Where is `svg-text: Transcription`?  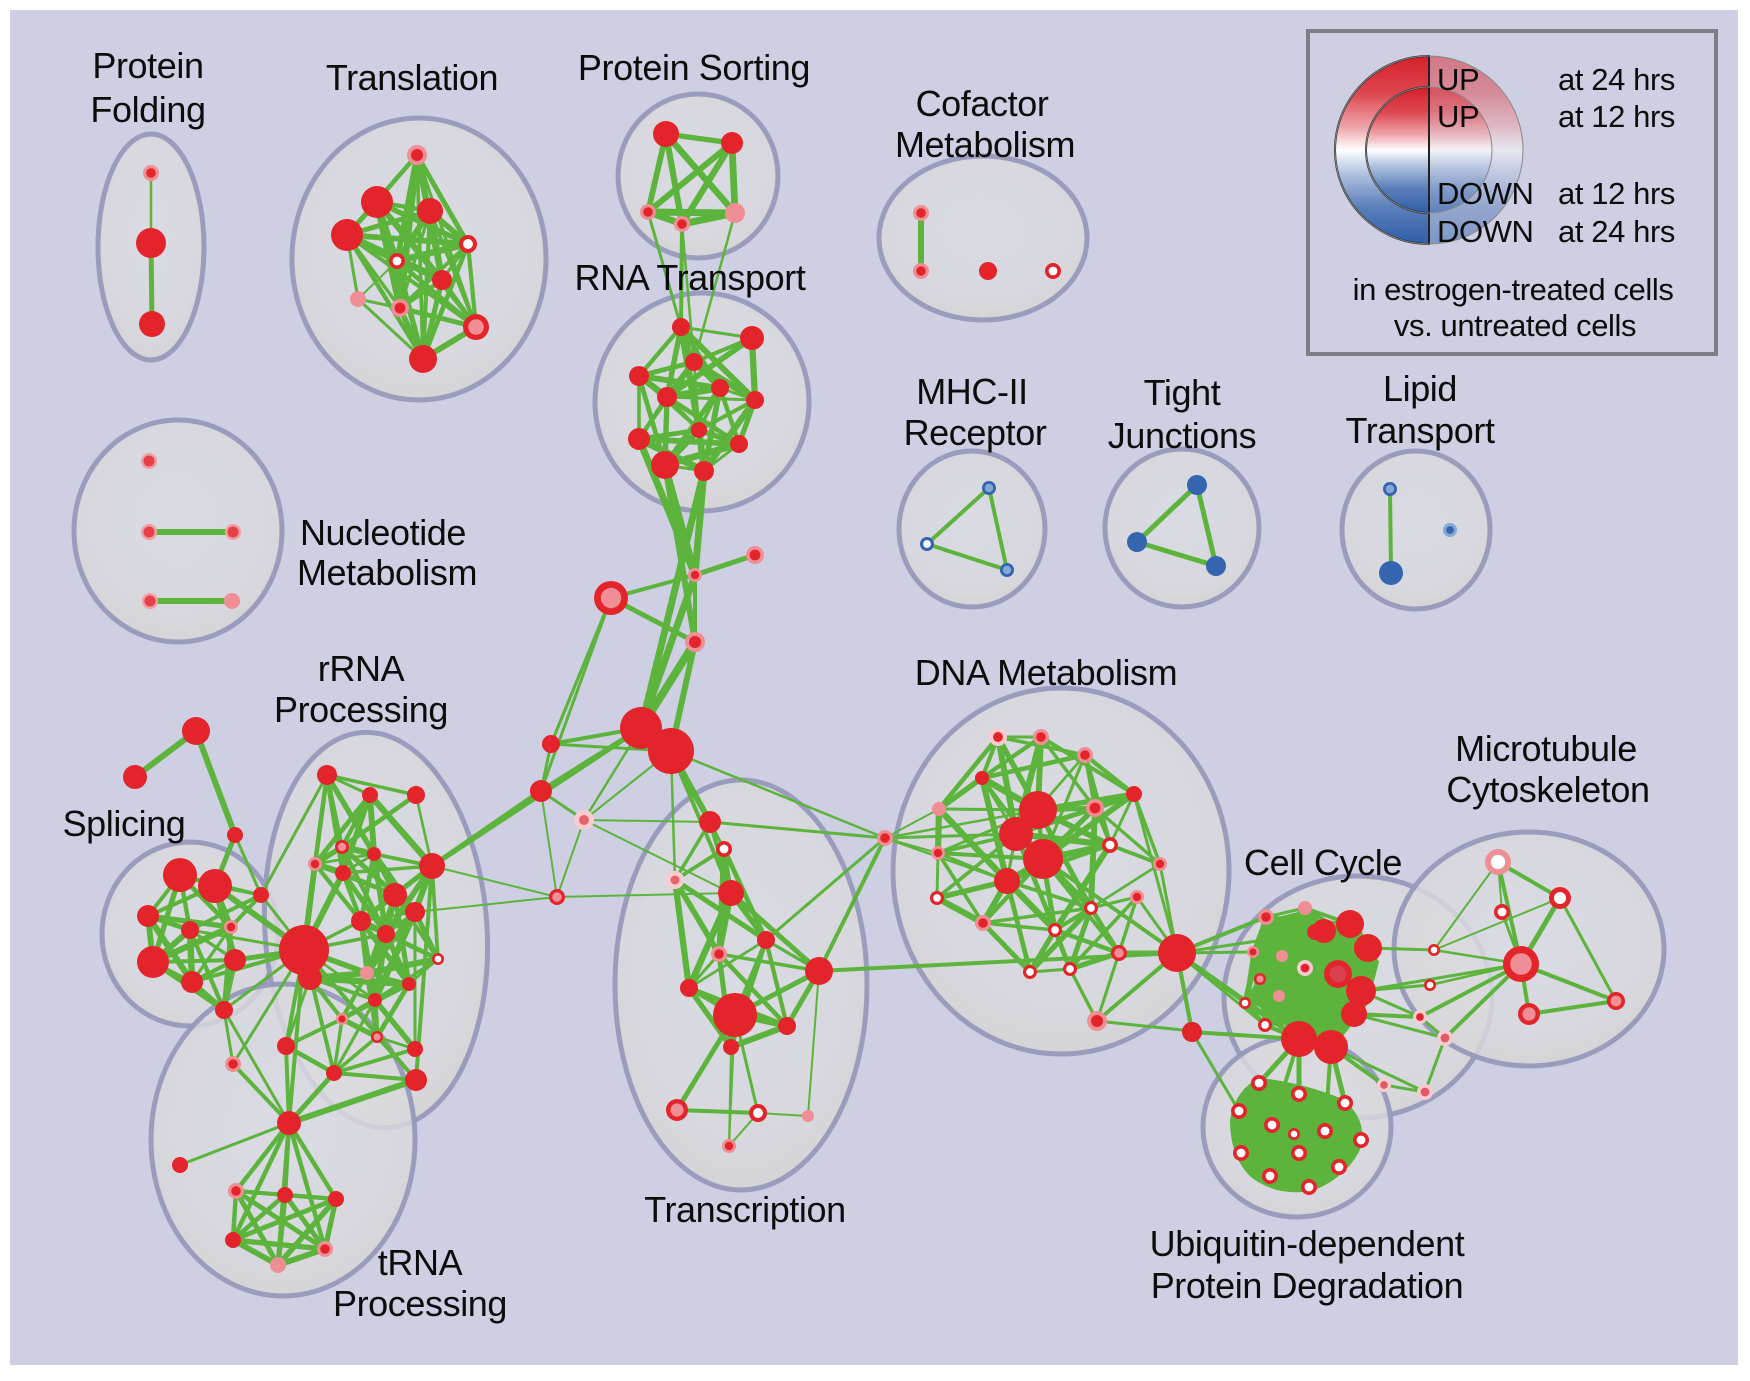
svg-text: Transcription is located at coordinates (745, 1209).